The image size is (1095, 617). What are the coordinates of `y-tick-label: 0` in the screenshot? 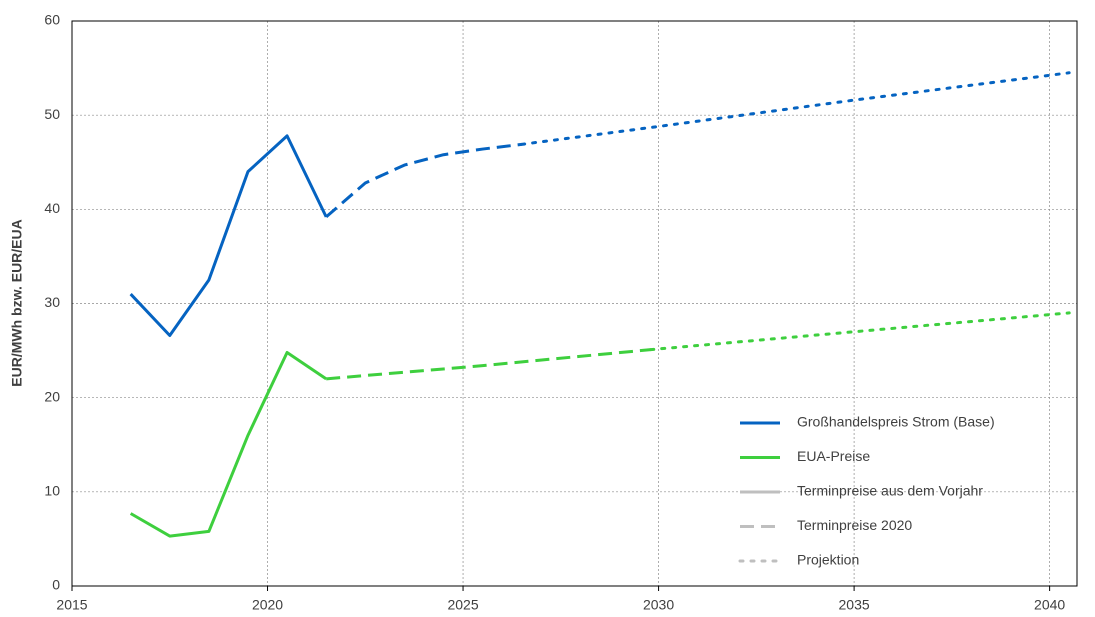 It's located at (56, 585).